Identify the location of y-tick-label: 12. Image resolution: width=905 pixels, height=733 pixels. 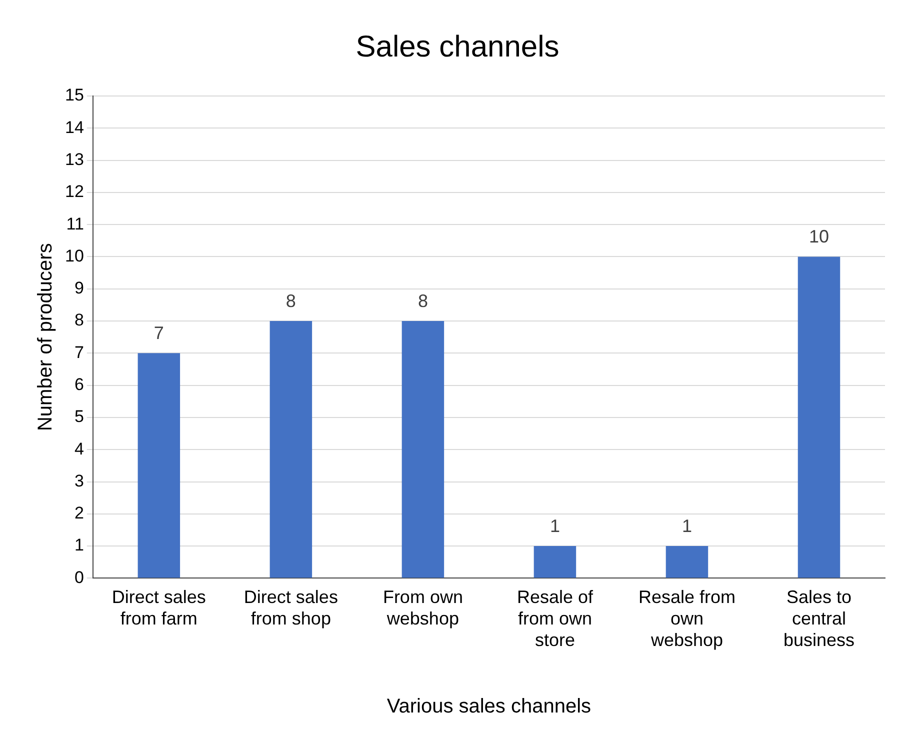
(74, 192).